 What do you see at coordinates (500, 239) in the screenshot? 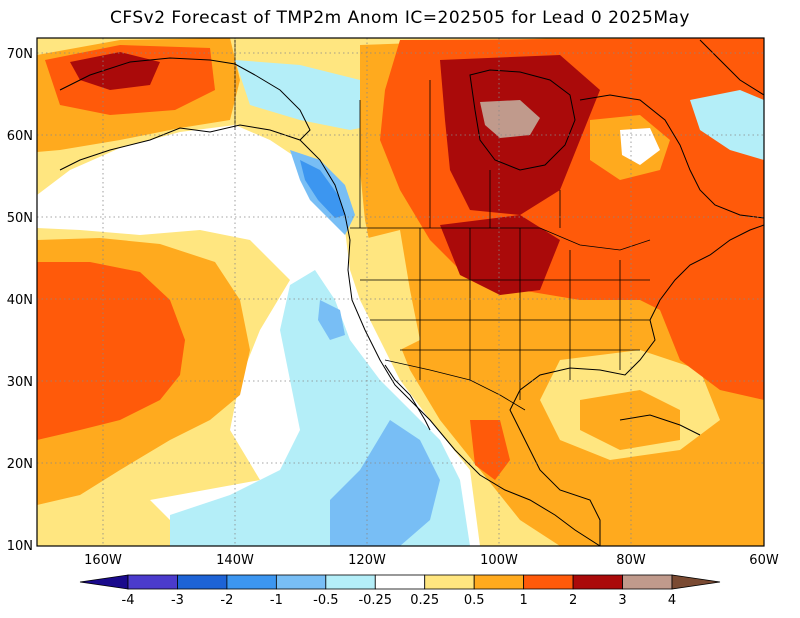
I see `border-us-canada` at bounding box center [500, 239].